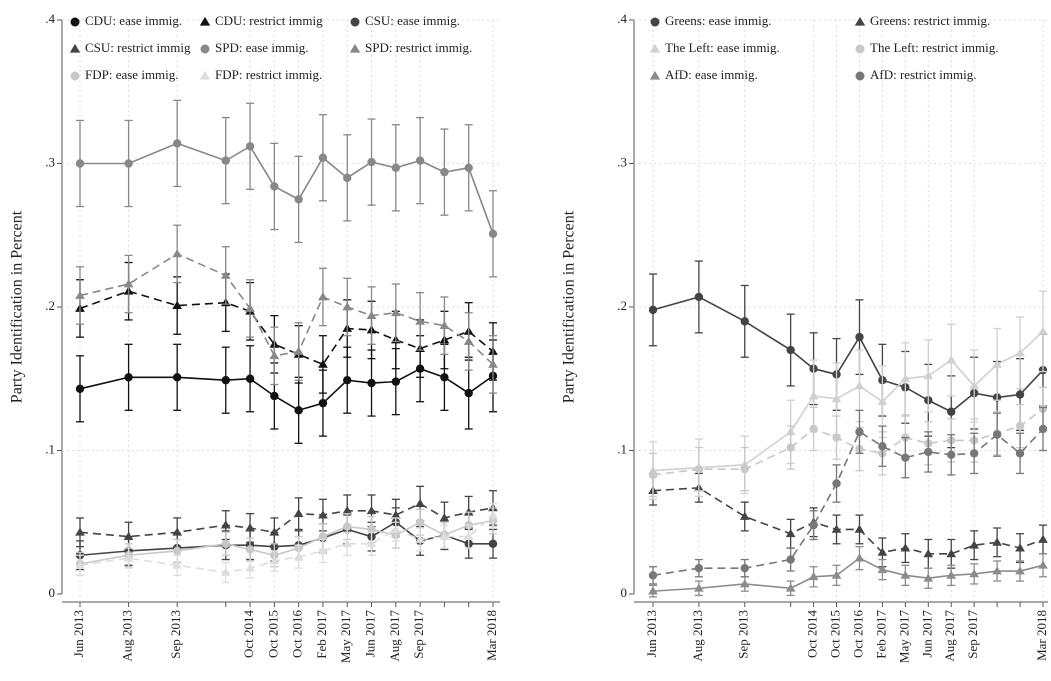  Describe the element at coordinates (132, 74) in the screenshot. I see `legend-label: FDP: ease immig.` at that location.